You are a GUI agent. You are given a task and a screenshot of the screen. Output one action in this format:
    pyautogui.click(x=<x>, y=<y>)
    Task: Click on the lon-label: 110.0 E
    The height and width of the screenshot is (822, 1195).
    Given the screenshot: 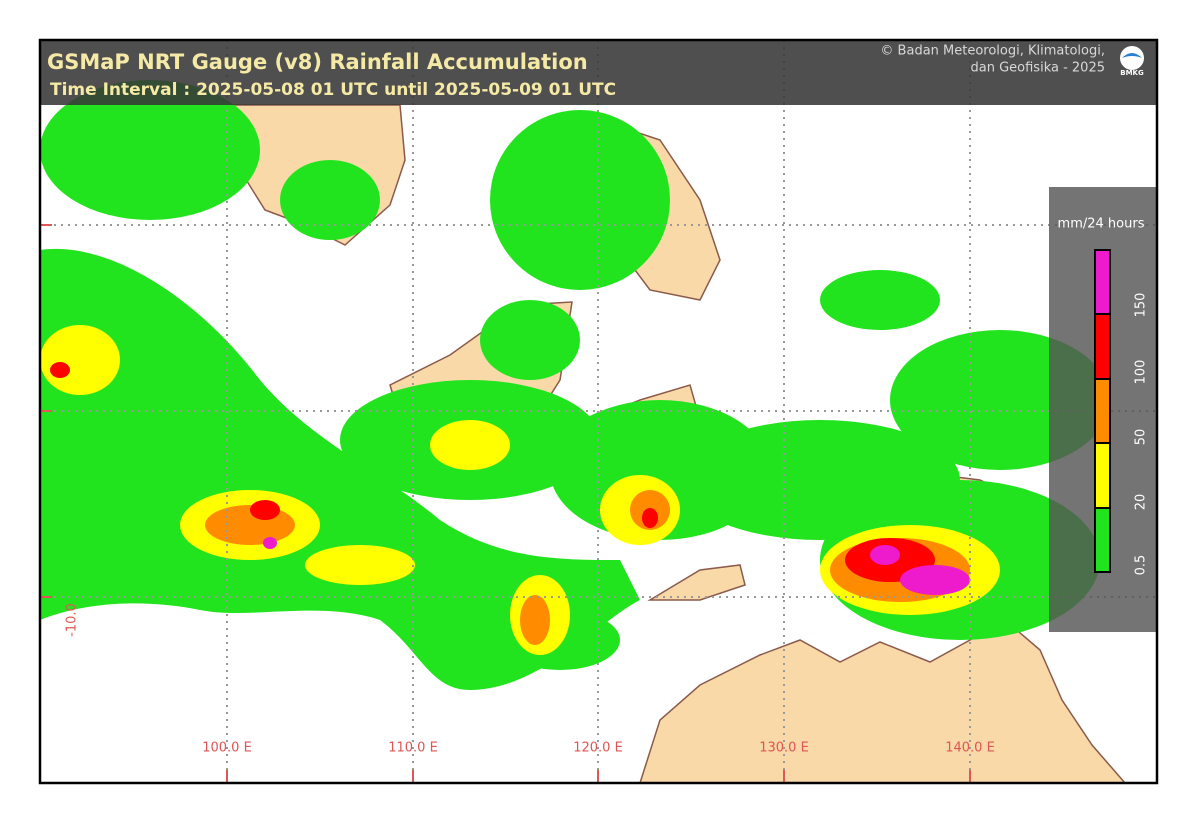 What is the action you would take?
    pyautogui.click(x=413, y=748)
    